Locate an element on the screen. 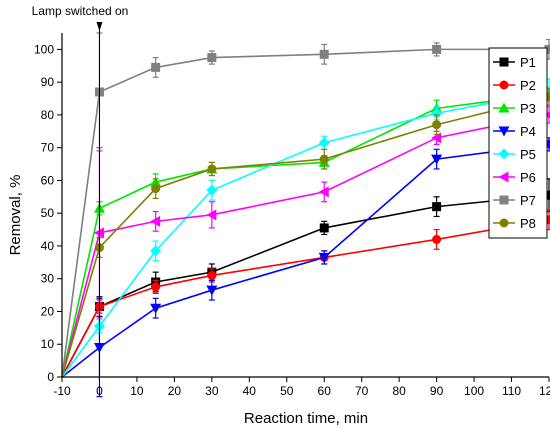 The height and width of the screenshot is (431, 550). legend: P1 P2 P3 P4 P5 P6 P7 P8 is located at coordinates (518, 143).